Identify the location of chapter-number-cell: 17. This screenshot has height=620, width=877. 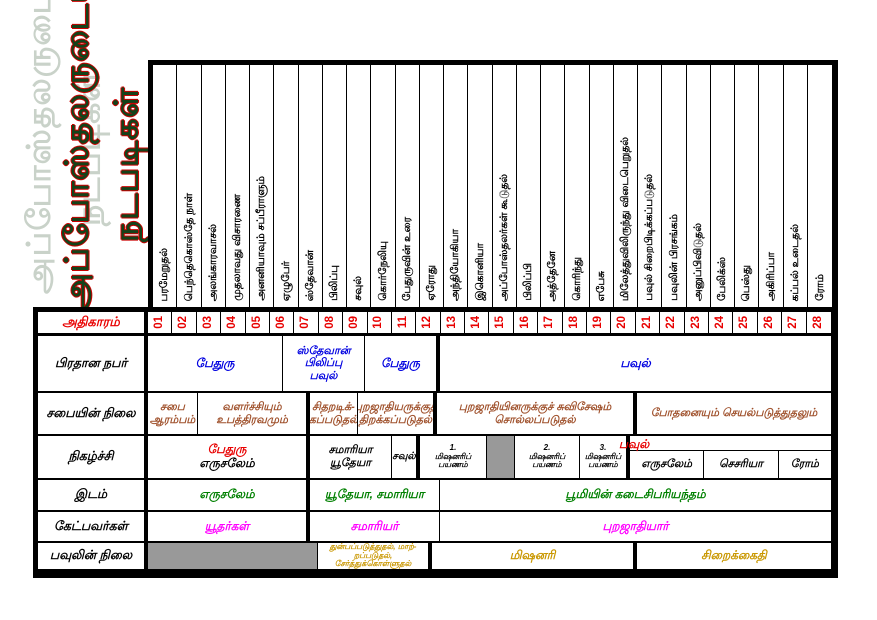
(550, 322).